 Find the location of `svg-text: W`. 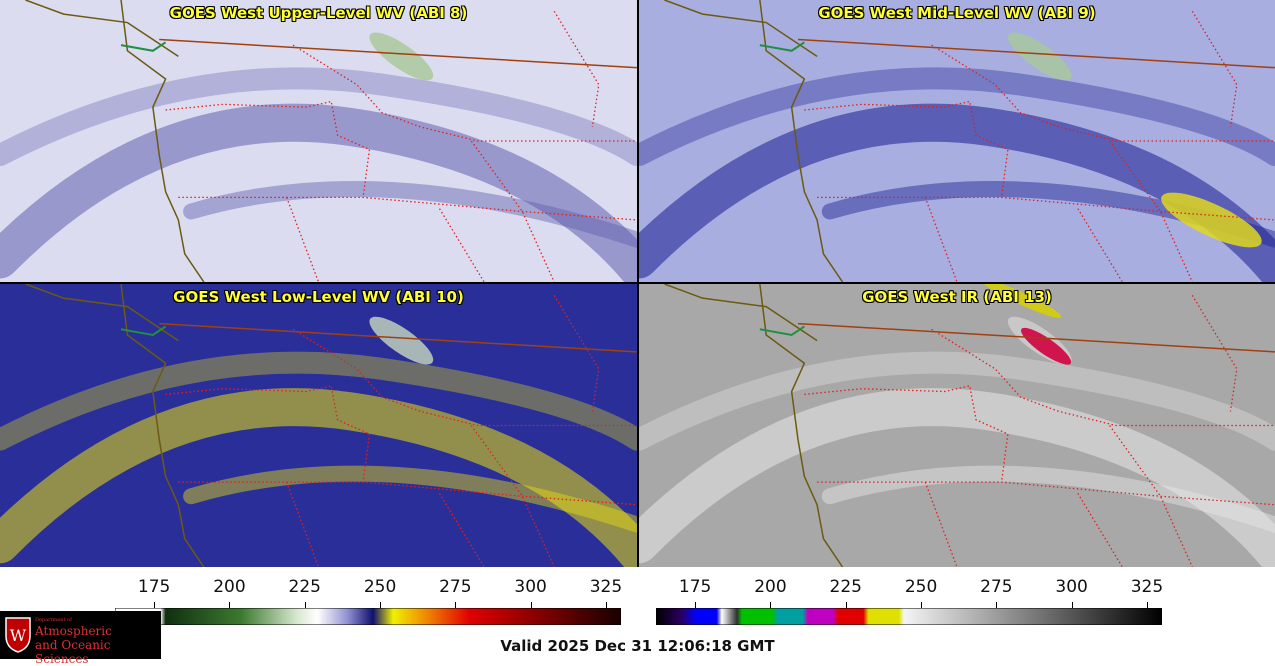

svg-text: W is located at coordinates (18, 635).